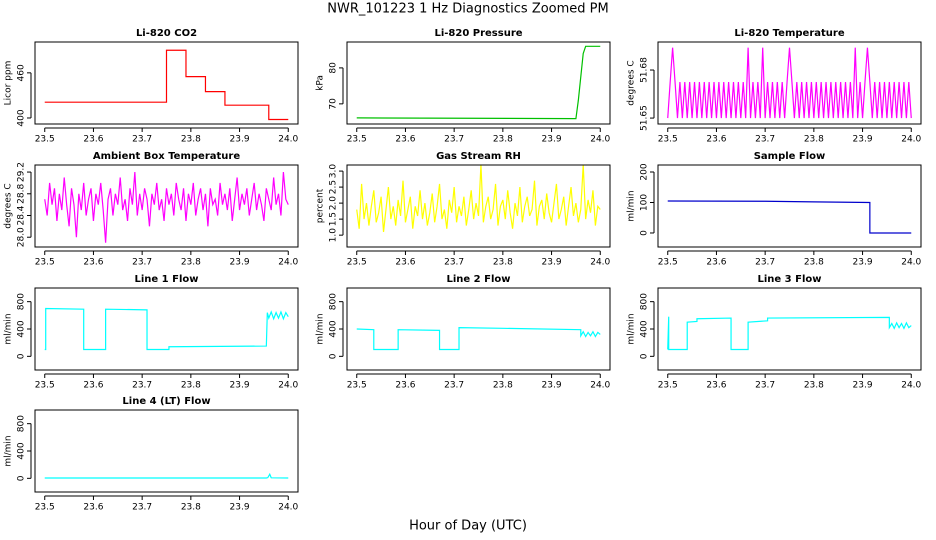 The image size is (936, 540). I want to click on y-tick-label: 51.65, so click(645, 118).